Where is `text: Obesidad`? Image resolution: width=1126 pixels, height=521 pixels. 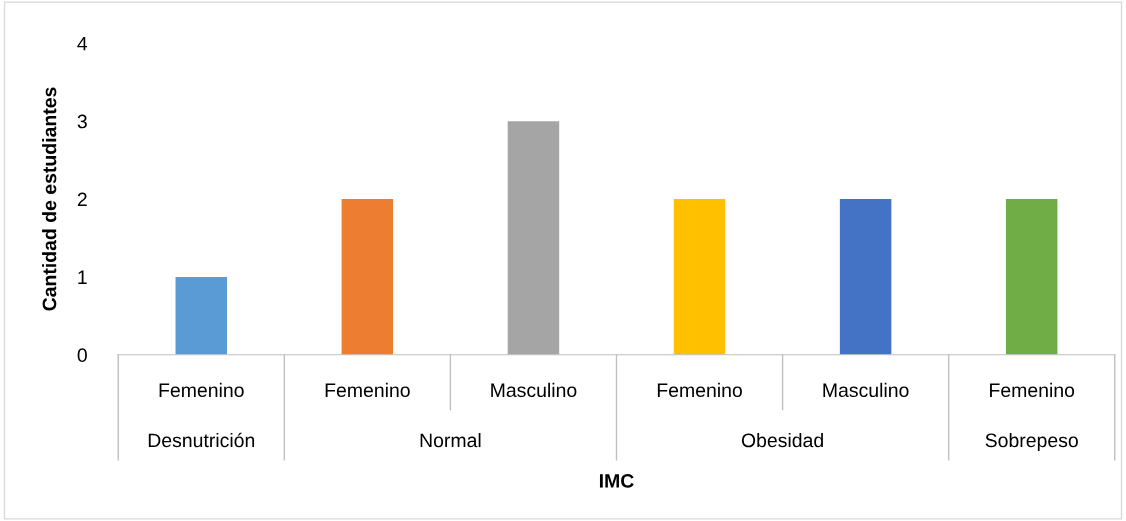
text: Obesidad is located at coordinates (782, 440).